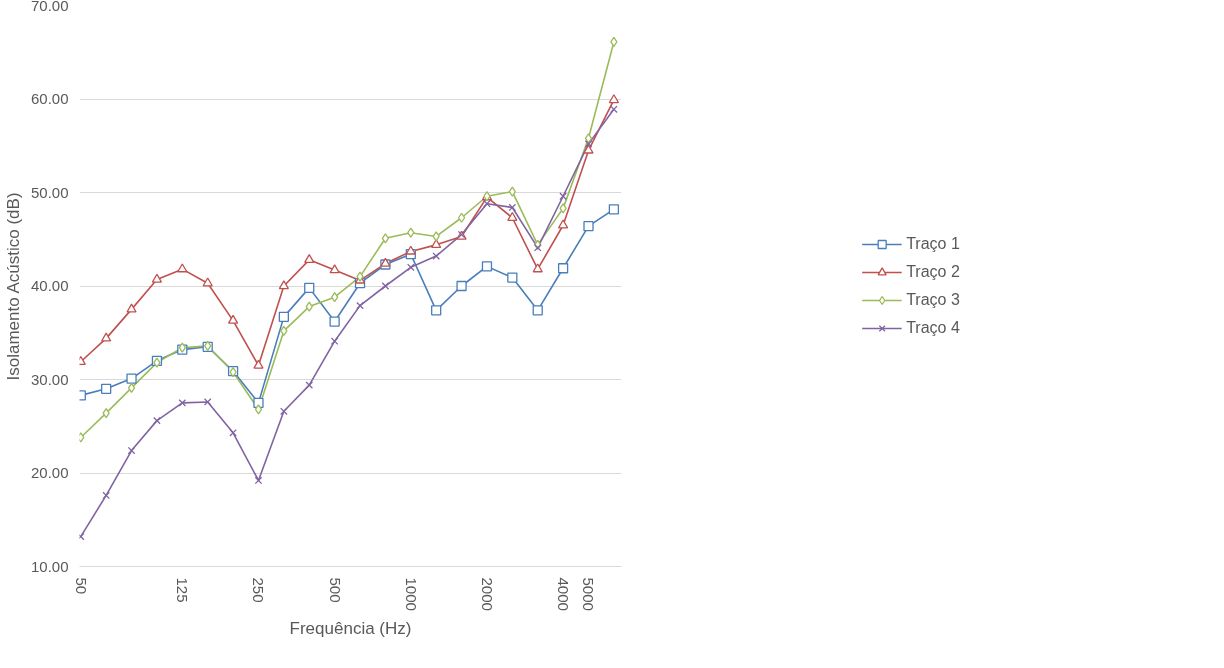 The image size is (1224, 668). I want to click on y-tick-label: 60.00, so click(49, 98).